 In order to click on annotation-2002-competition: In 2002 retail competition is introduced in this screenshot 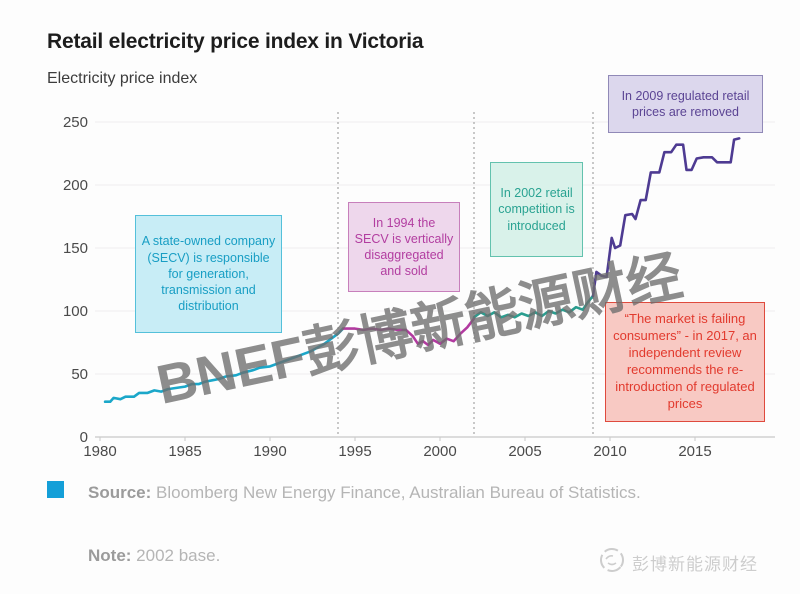, I will do `click(536, 209)`.